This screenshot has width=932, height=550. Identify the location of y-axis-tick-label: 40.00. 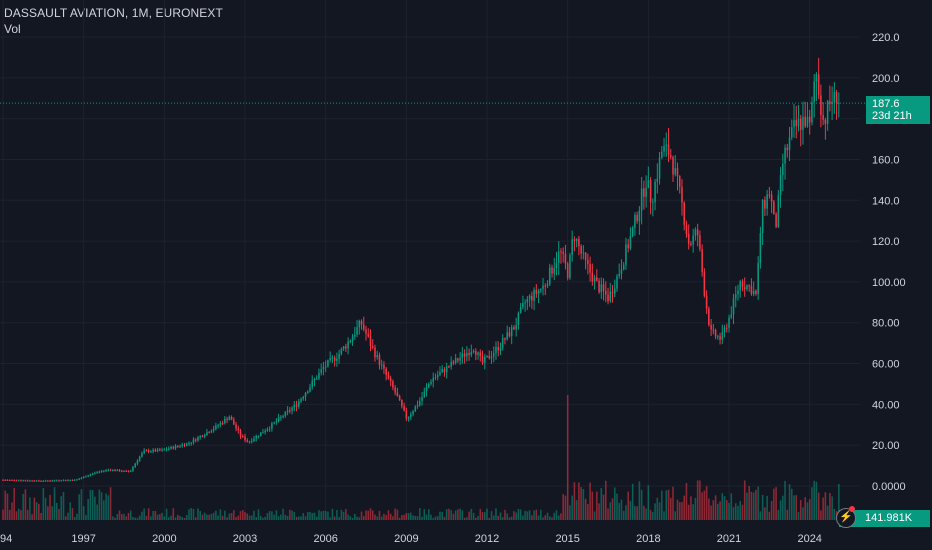
(886, 405).